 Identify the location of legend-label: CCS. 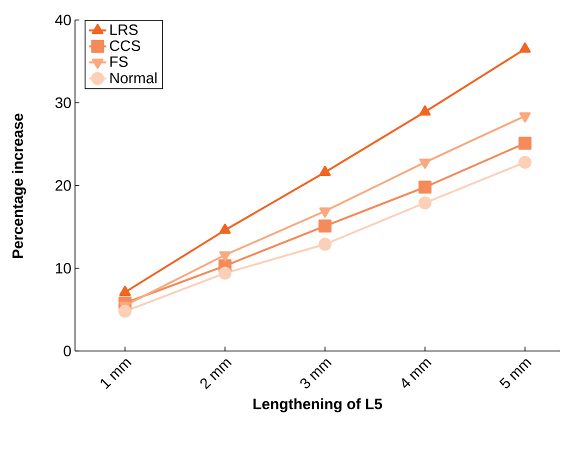
(125, 45).